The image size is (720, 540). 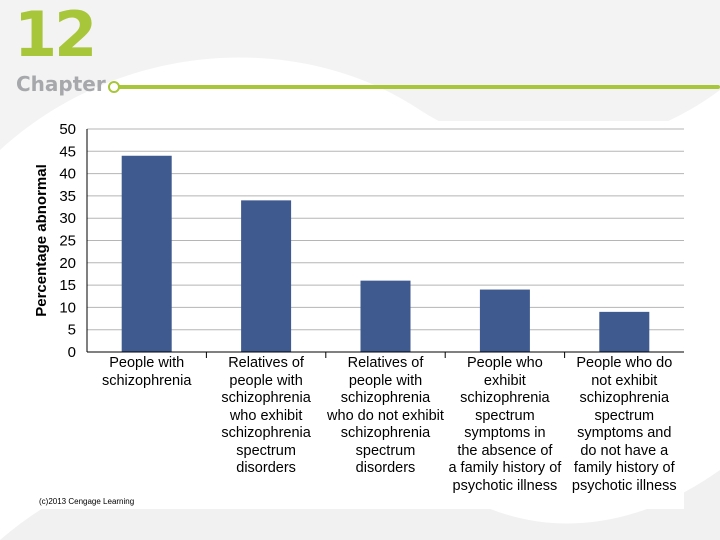 What do you see at coordinates (624, 380) in the screenshot?
I see `x-category-label-line: not exhibit` at bounding box center [624, 380].